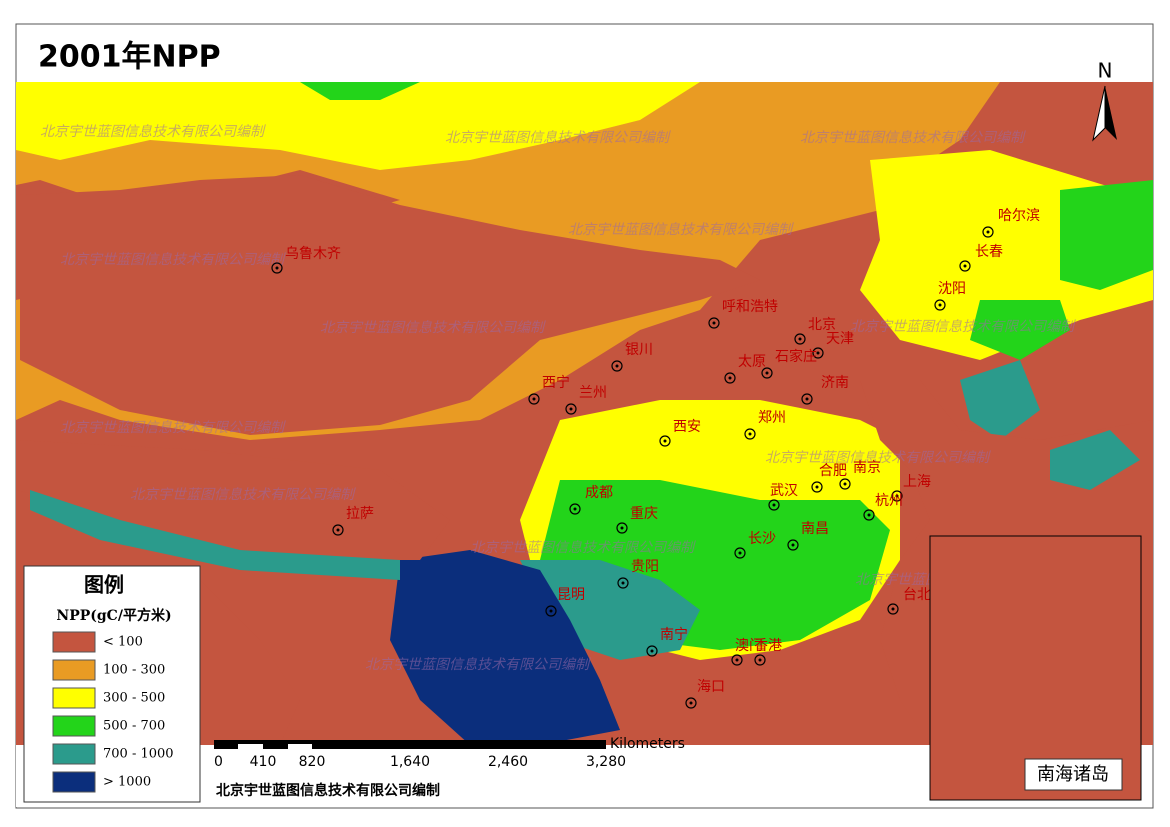 This screenshot has width=1170, height=827. Describe the element at coordinates (687, 427) in the screenshot. I see `city-label: 西安` at that location.